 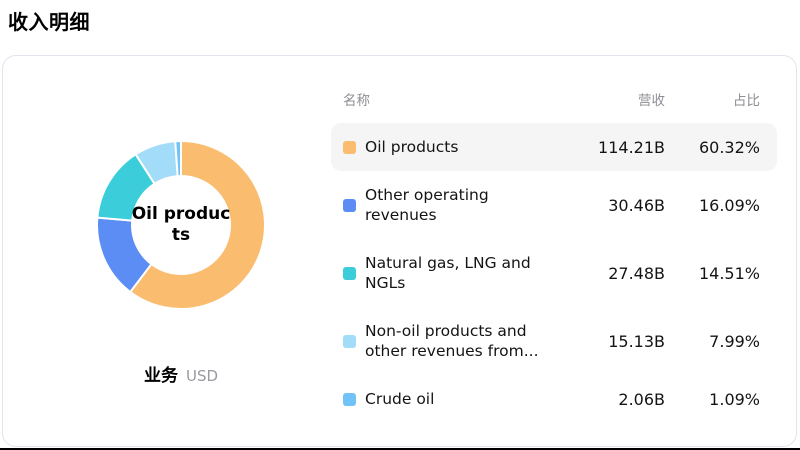 I want to click on row-share: 16.09%, so click(x=729, y=205).